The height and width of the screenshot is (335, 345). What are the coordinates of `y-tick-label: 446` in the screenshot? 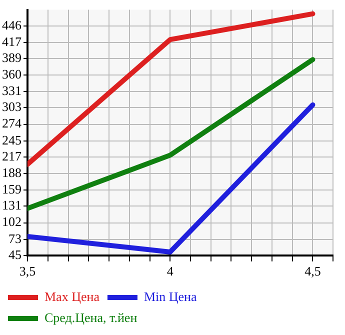 It's located at (12, 24).